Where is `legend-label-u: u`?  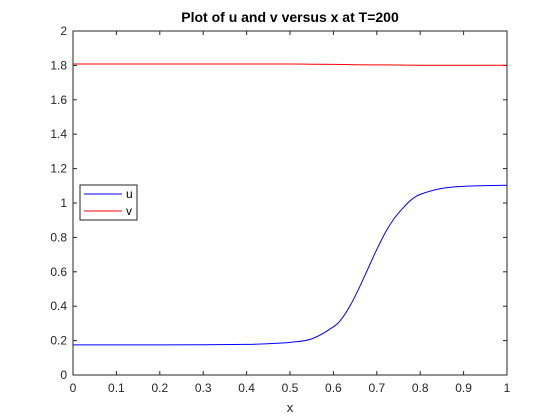 legend-label-u: u is located at coordinates (129, 194).